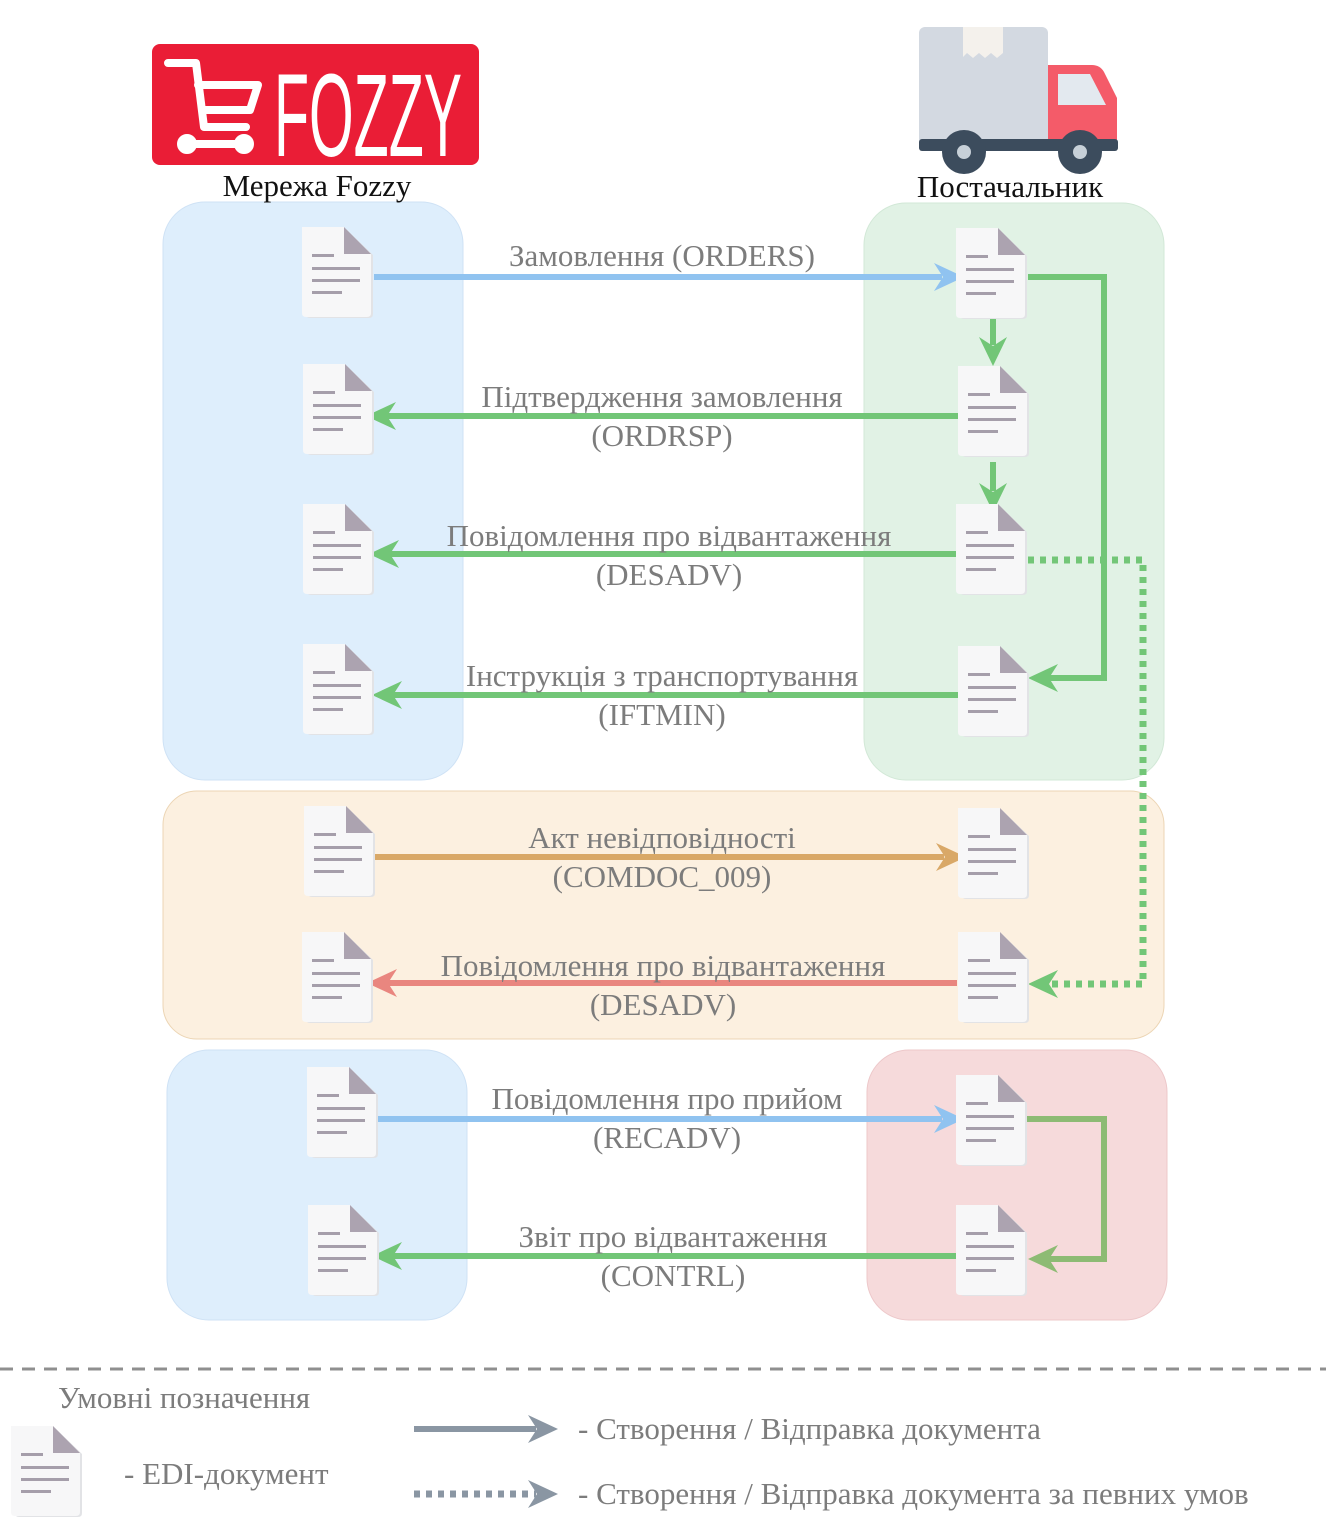 This screenshot has height=1527, width=1326. I want to click on flow-iftmin-label: Інструкція з транспортування, so click(662, 675).